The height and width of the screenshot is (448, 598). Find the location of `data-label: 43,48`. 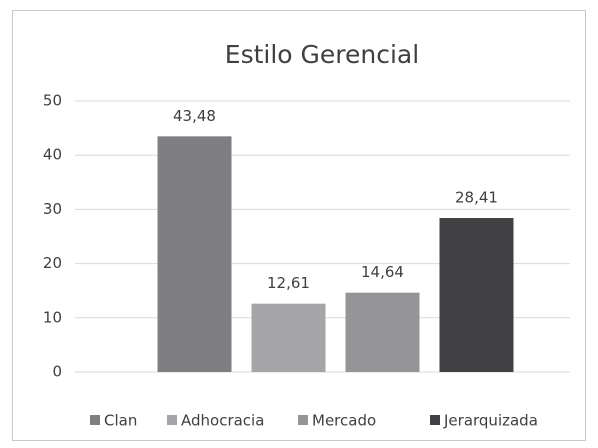

data-label: 43,48 is located at coordinates (194, 116).